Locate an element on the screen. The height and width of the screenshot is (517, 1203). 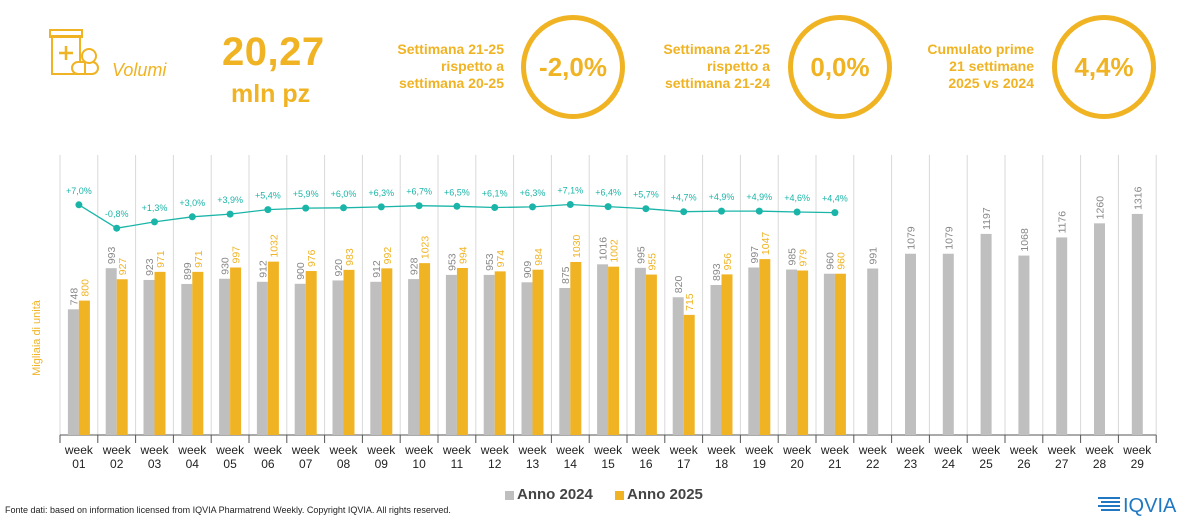
x-tick-label: 22 is located at coordinates (873, 464).